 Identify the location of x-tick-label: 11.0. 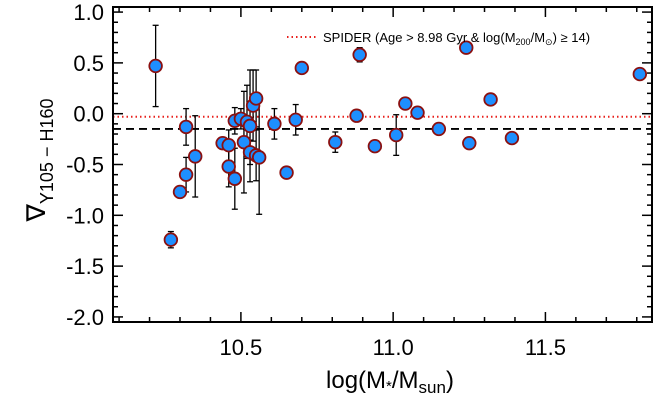
(393, 347).